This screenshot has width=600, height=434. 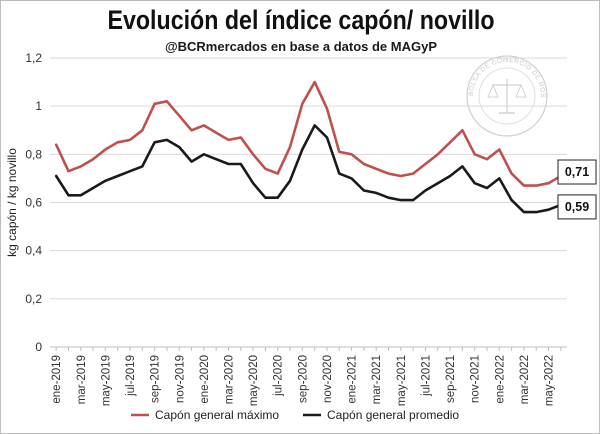 I want to click on x-tick-label: ene-2020, so click(x=205, y=379).